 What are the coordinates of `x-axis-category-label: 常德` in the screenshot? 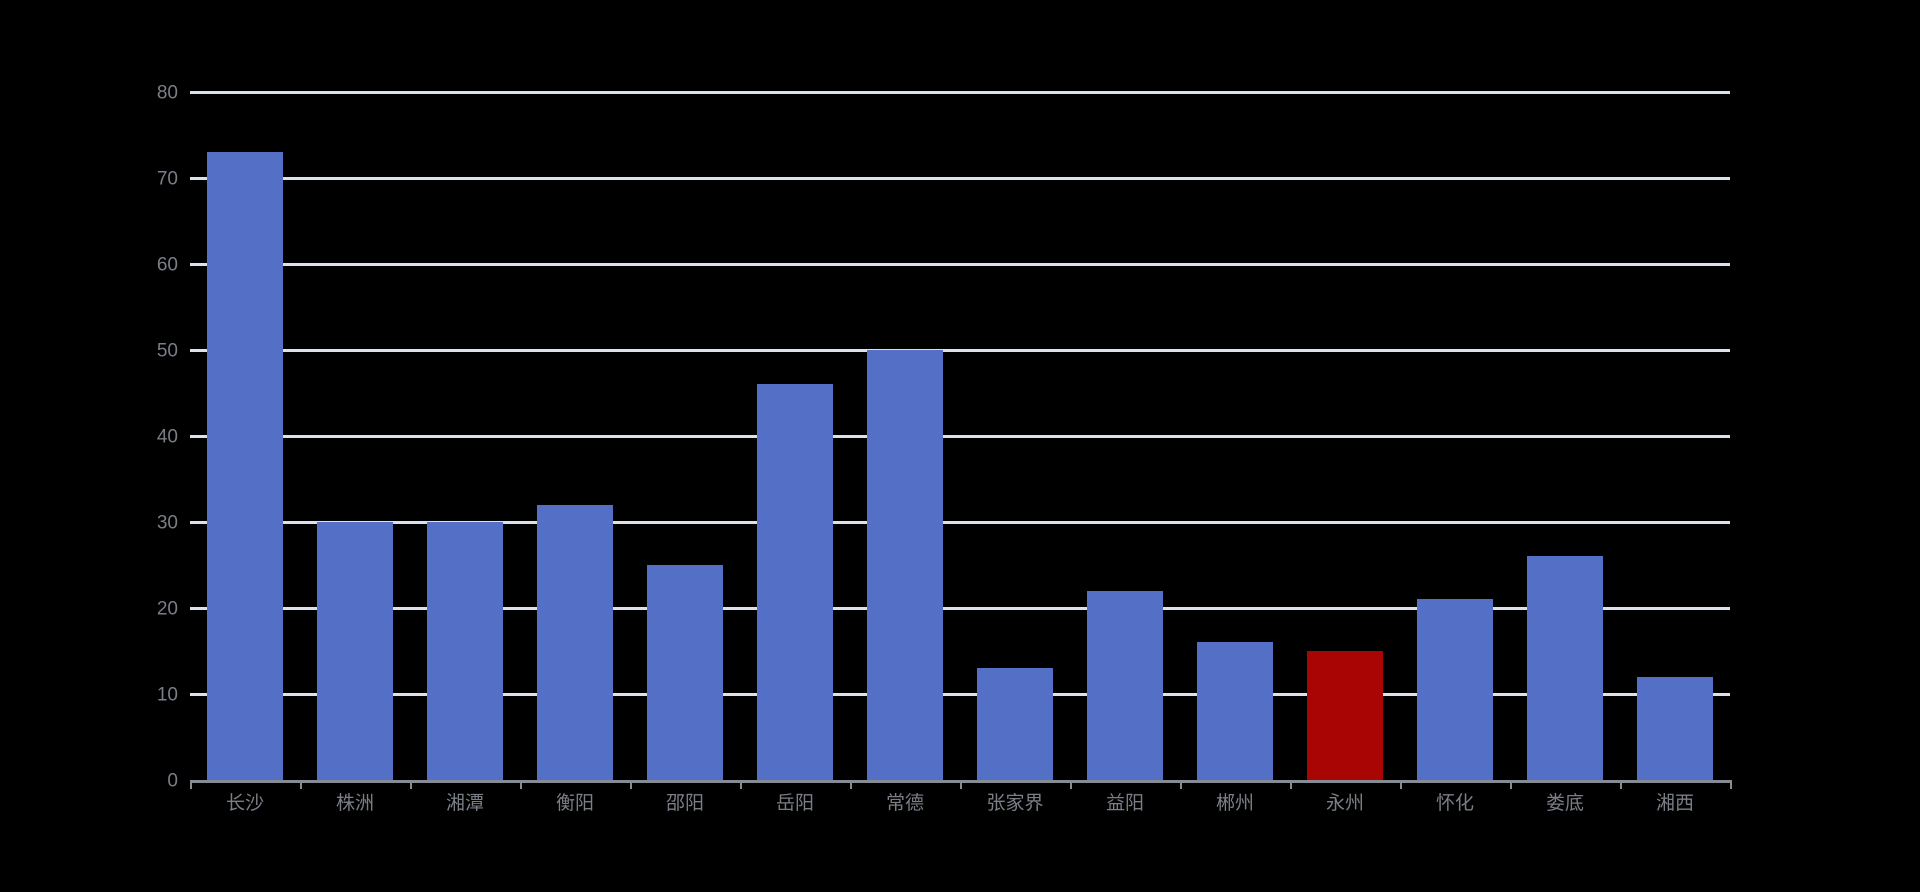 It's located at (905, 803).